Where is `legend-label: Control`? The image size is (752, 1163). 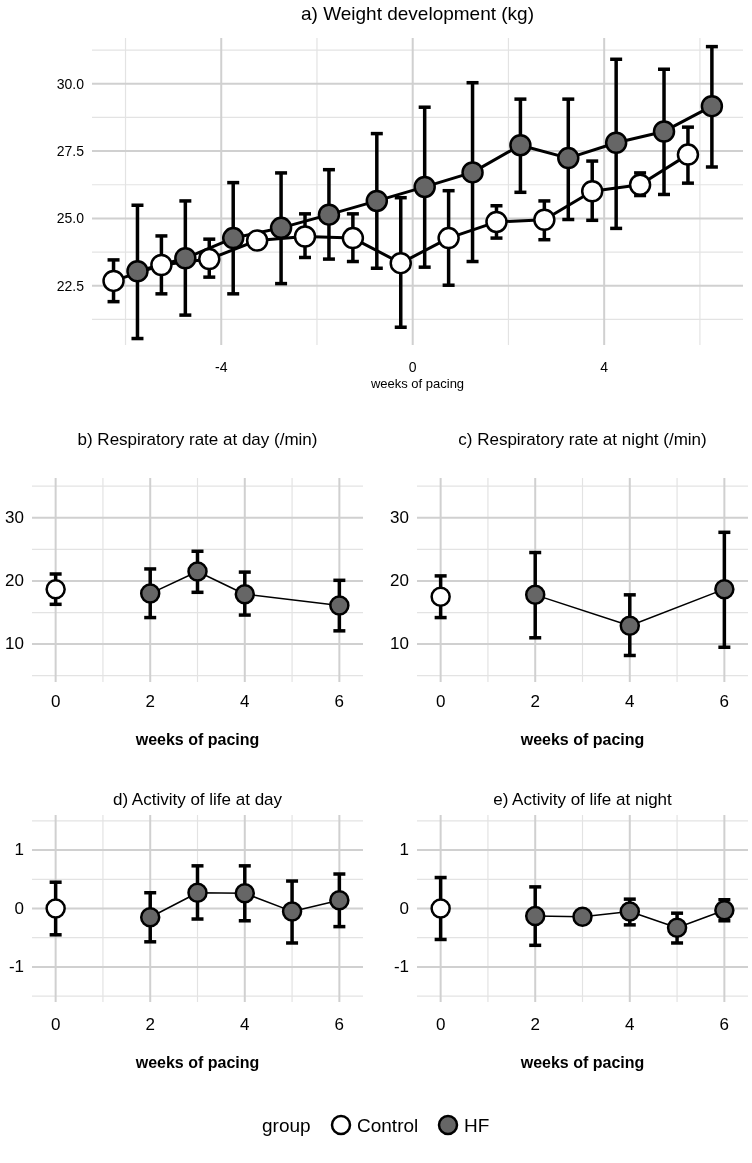 legend-label: Control is located at coordinates (388, 1125).